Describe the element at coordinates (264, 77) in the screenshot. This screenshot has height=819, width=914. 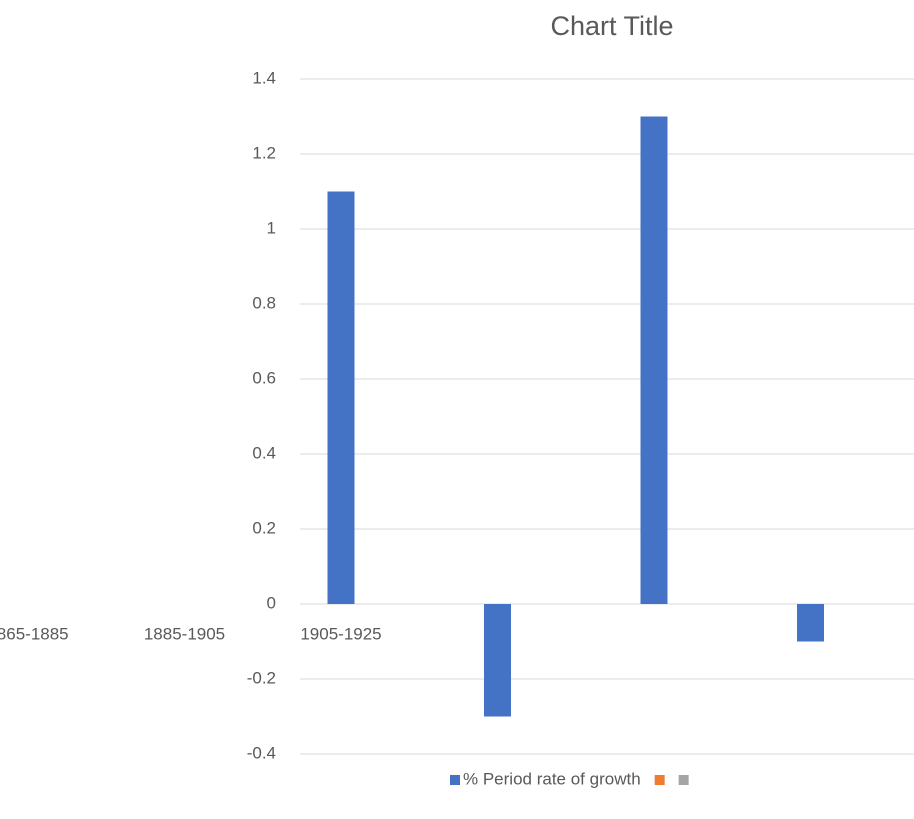
I see `y-tick-label: 1.4` at that location.